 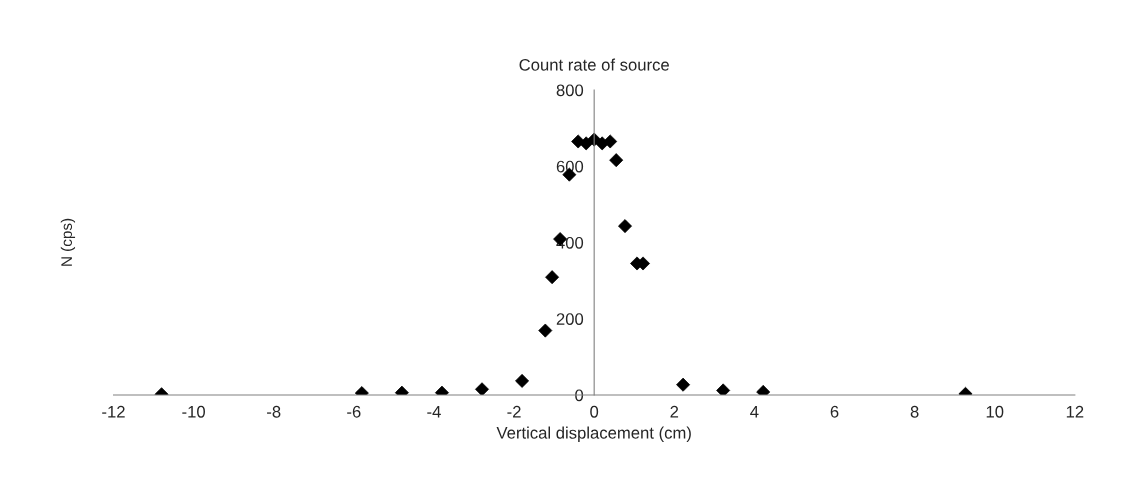 What do you see at coordinates (594, 411) in the screenshot?
I see `x-tick-label: 0` at bounding box center [594, 411].